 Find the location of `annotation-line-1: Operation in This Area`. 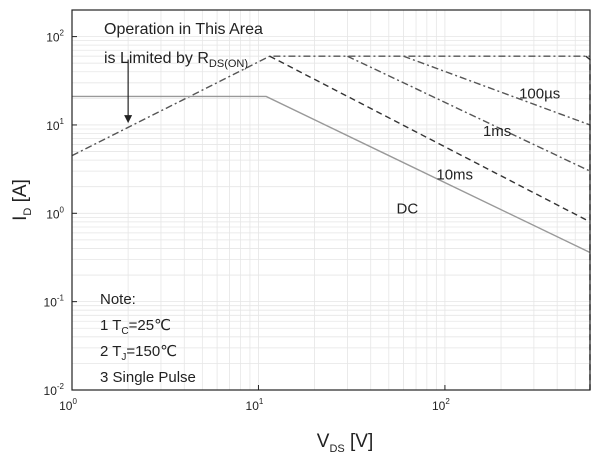

annotation-line-1: Operation in This Area is located at coordinates (183, 29).